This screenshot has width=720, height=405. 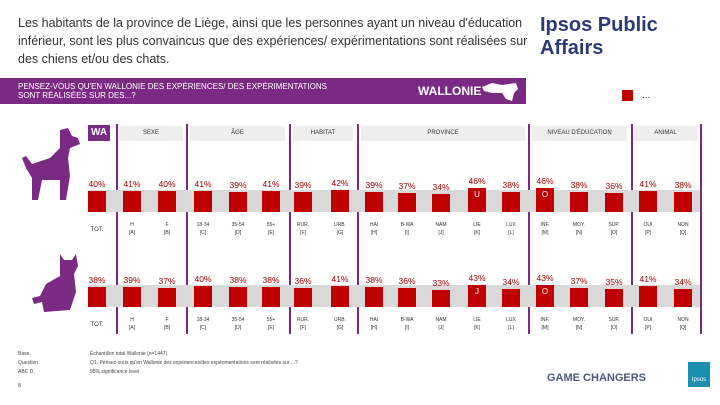 I want to click on column-name: RUR., so click(x=303, y=225).